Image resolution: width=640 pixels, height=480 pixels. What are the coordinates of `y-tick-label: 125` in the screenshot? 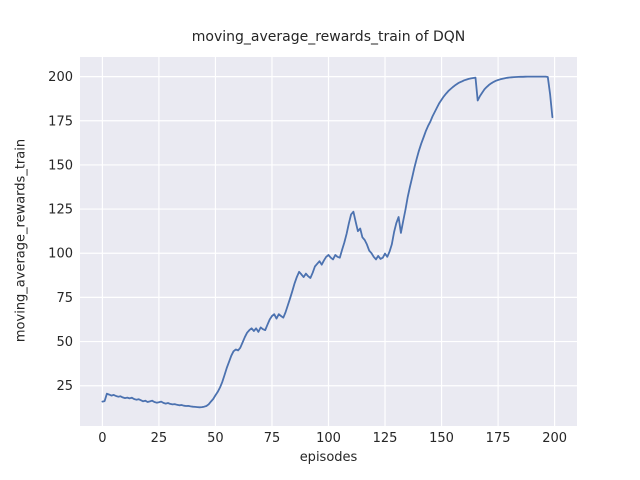 It's located at (60, 210).